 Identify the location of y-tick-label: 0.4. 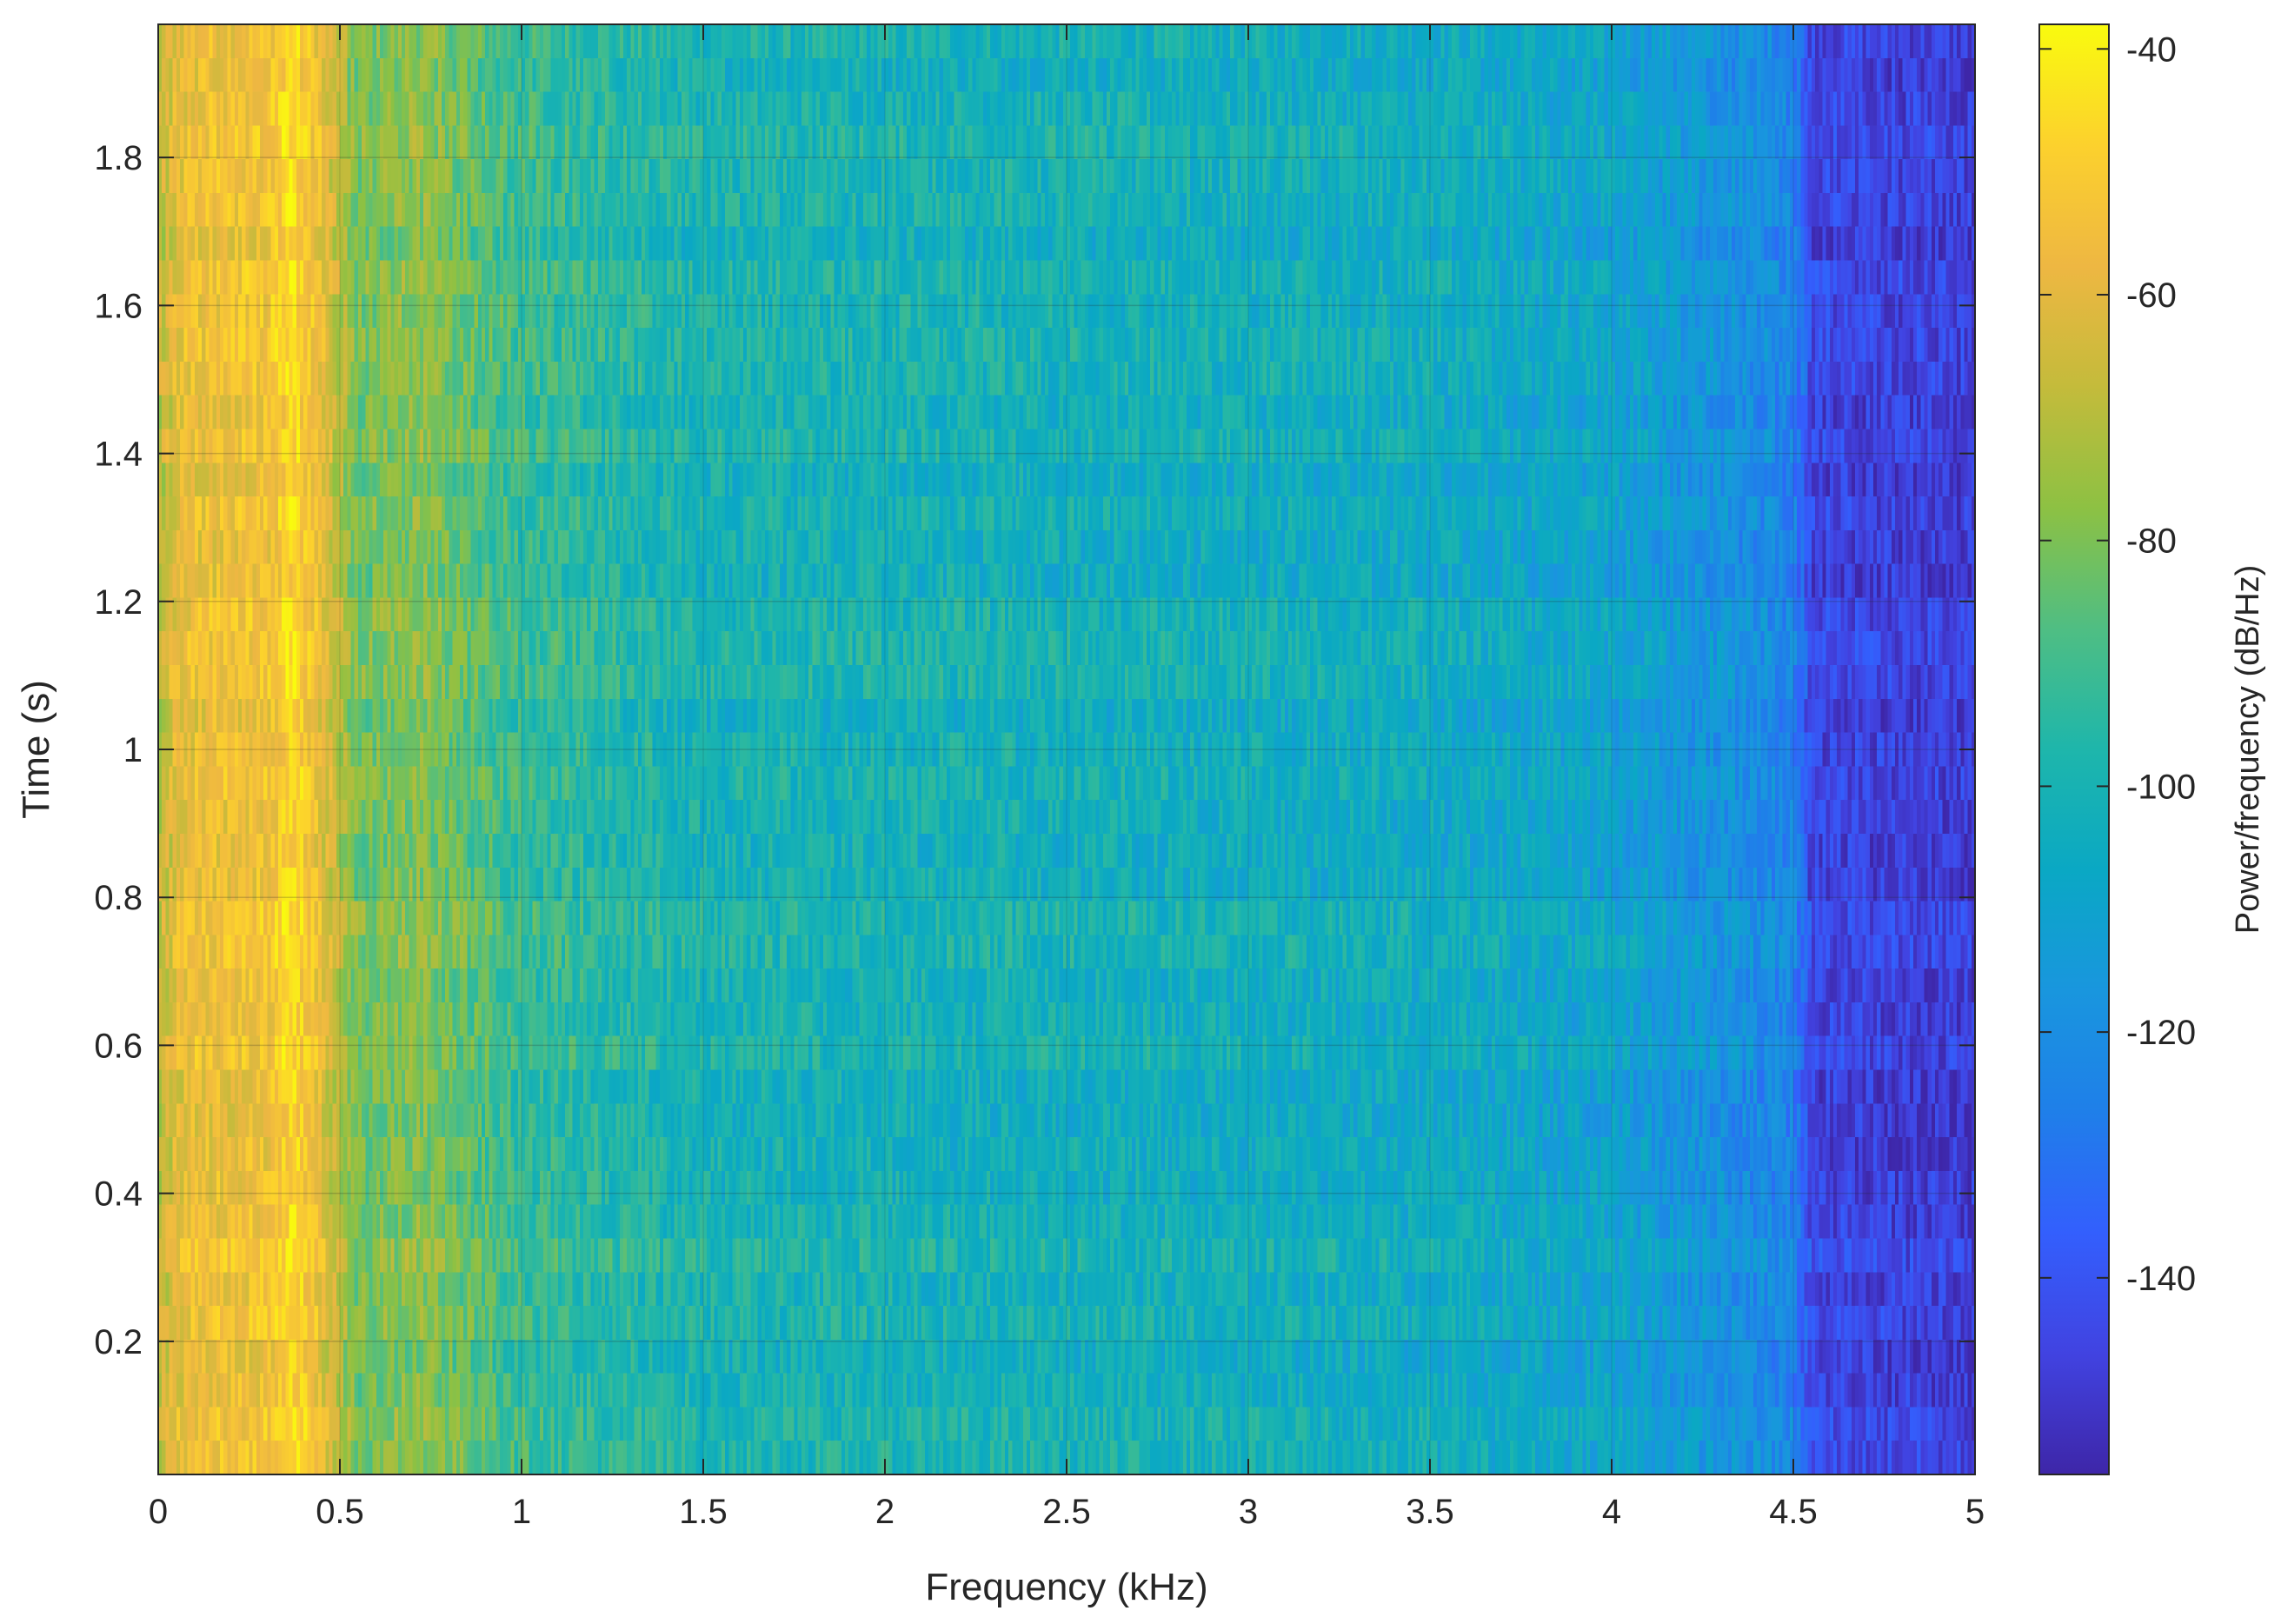
(119, 1194).